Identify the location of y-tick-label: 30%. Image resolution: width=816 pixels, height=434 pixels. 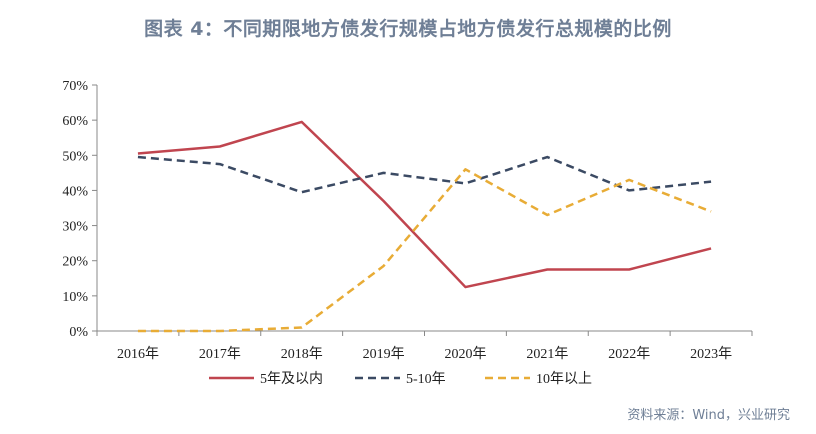
(75, 227).